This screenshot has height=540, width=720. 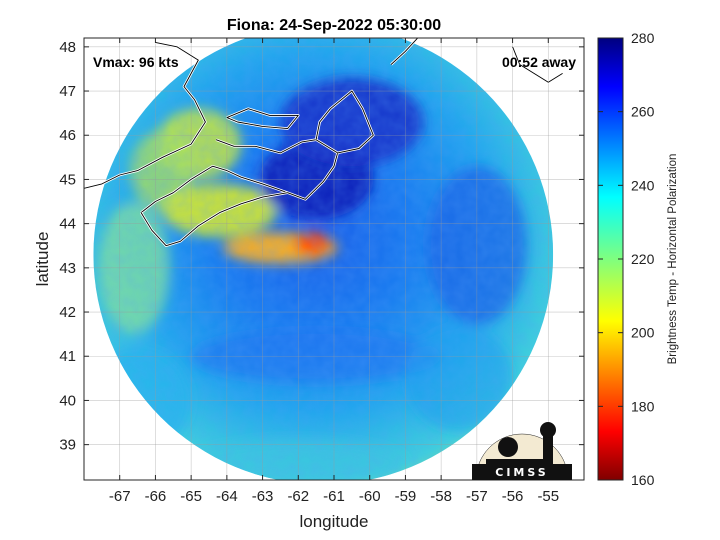 What do you see at coordinates (522, 451) in the screenshot?
I see `cimss-logo: CIMSS` at bounding box center [522, 451].